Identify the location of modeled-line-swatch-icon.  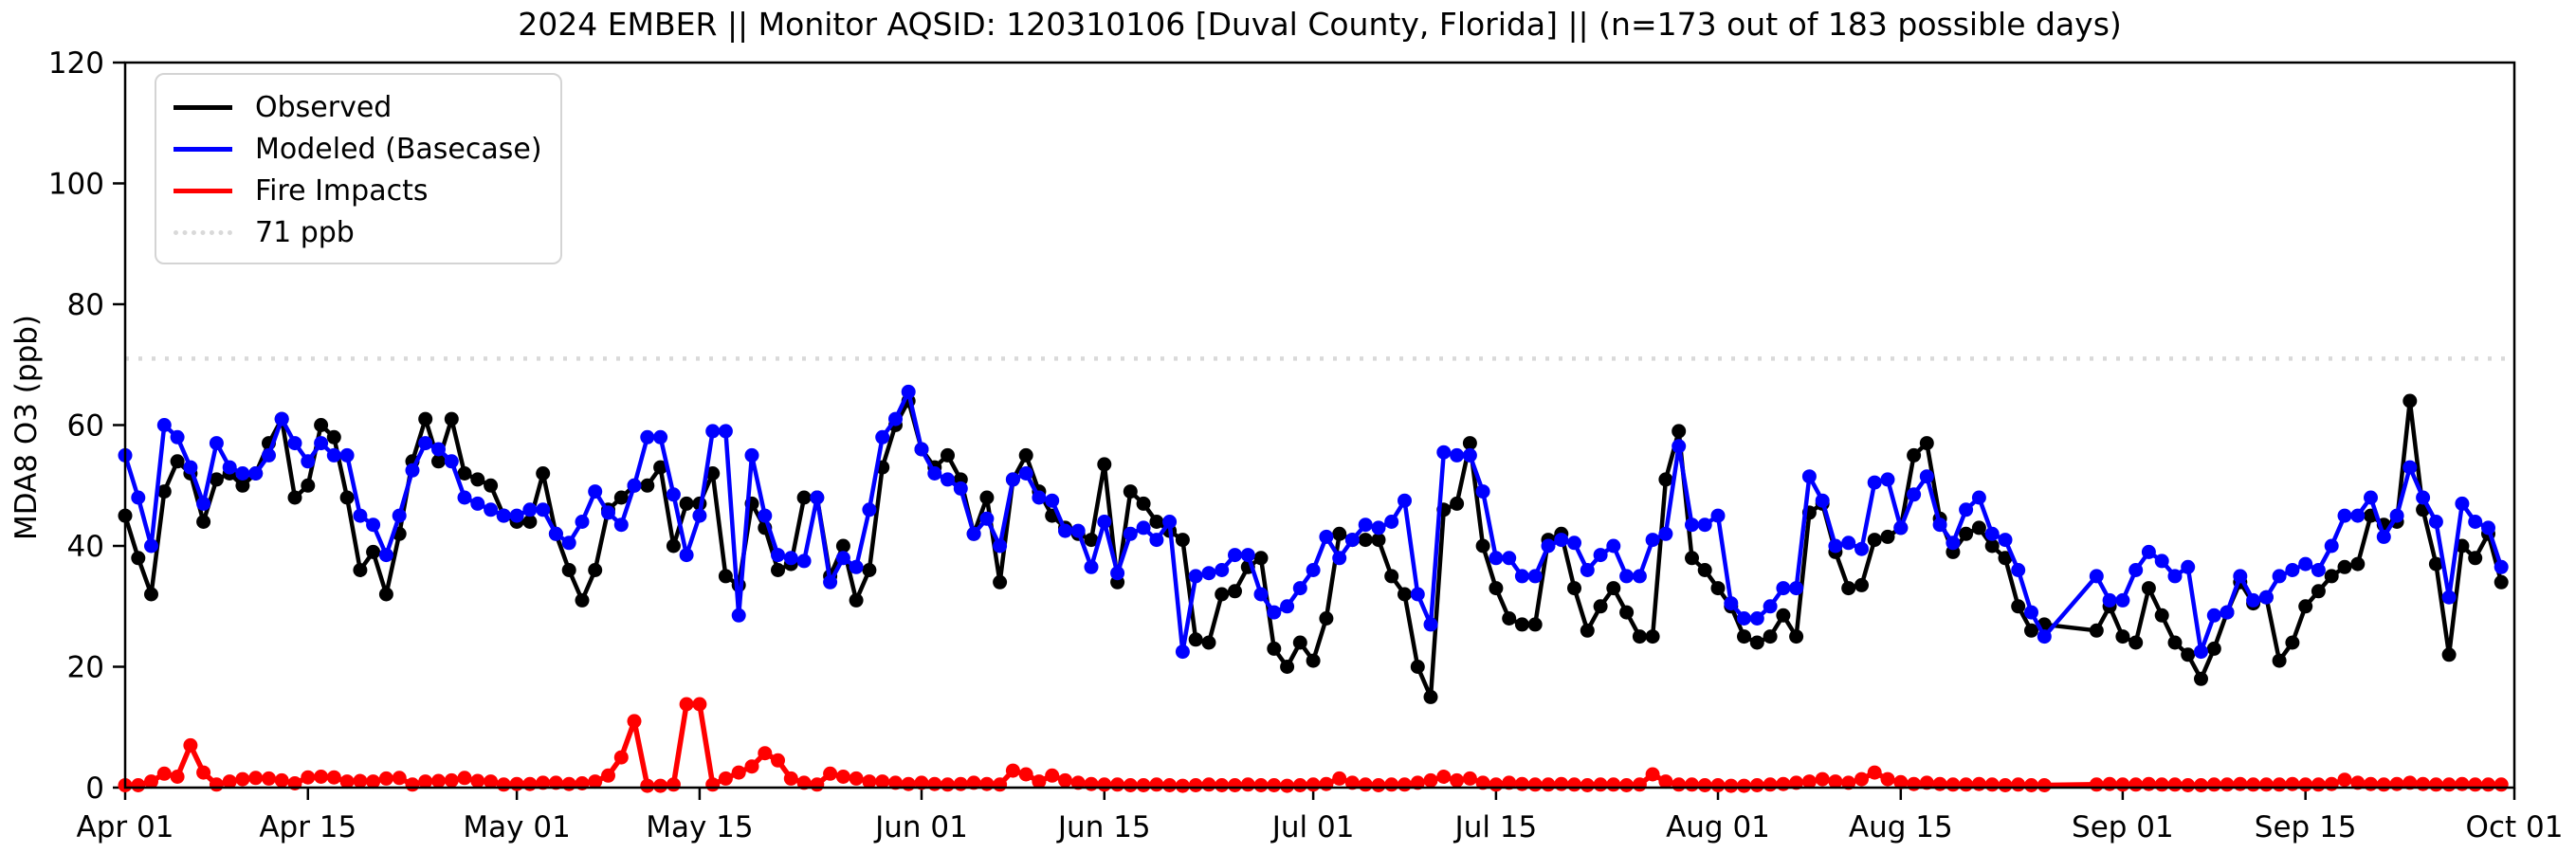
(203, 149).